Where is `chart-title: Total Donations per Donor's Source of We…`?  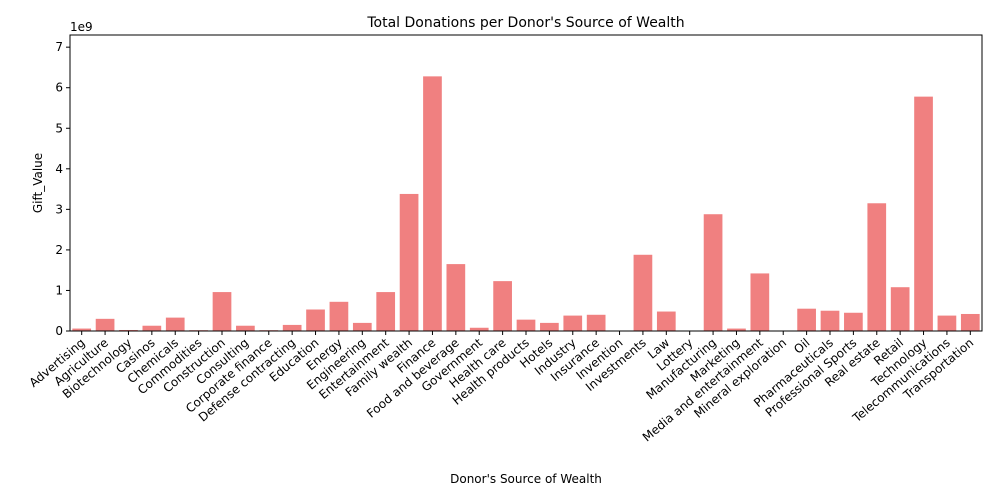
chart-title: Total Donations per Donor's Source of We… is located at coordinates (525, 23).